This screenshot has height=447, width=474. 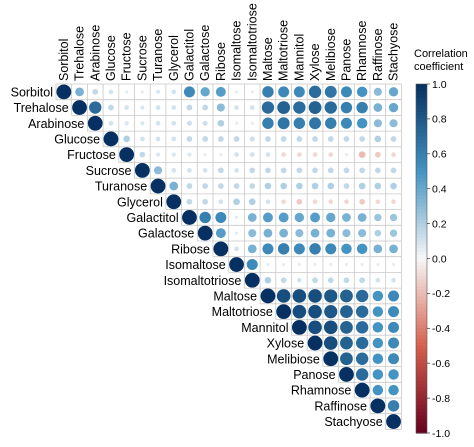 What do you see at coordinates (236, 107) in the screenshot?
I see `circle-trehalose-isomaltose` at bounding box center [236, 107].